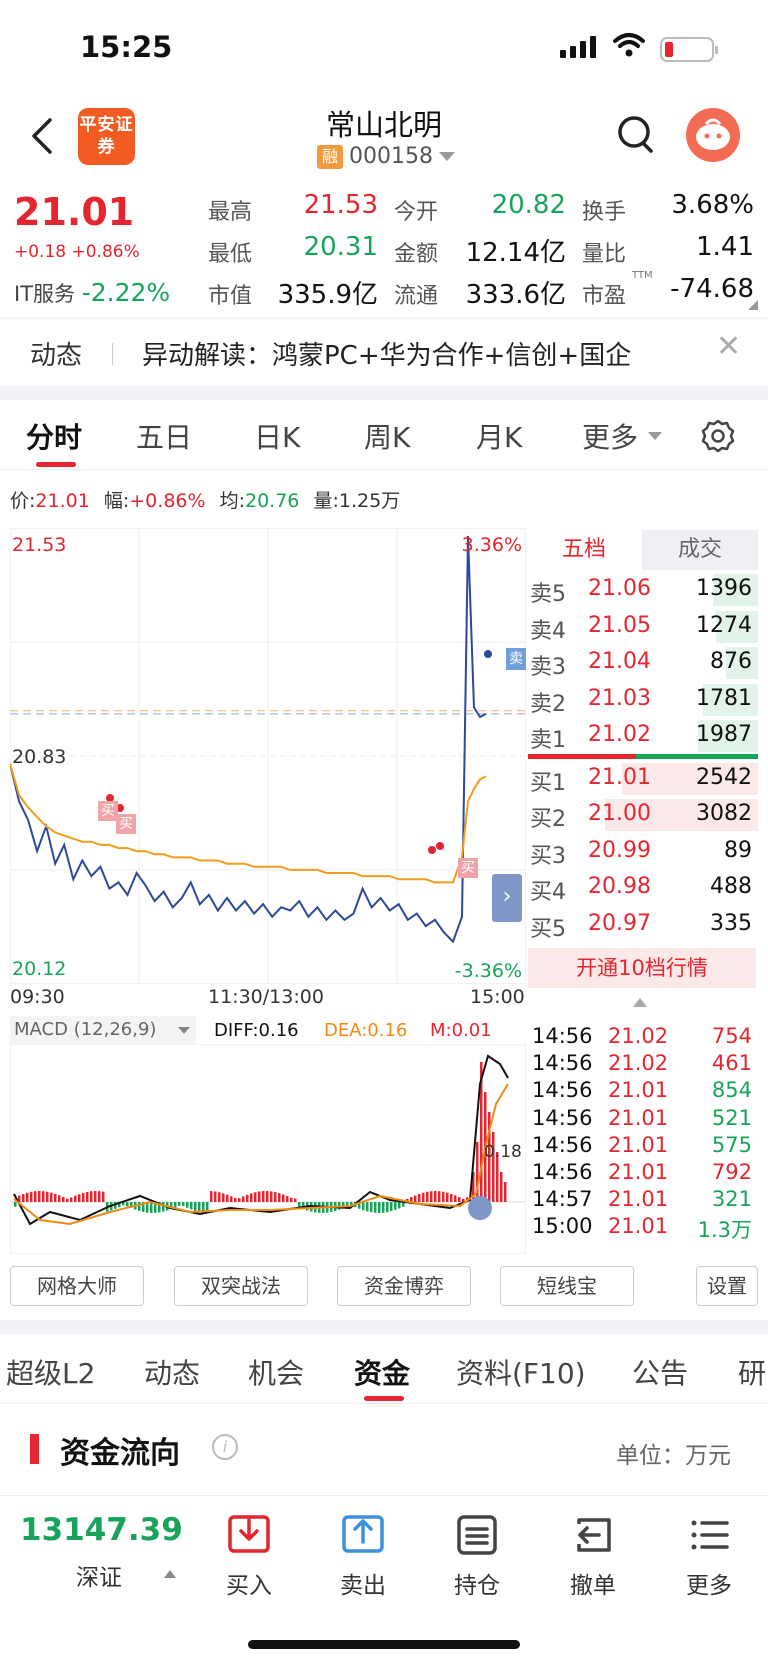 The width and height of the screenshot is (768, 1663). I want to click on tab-announcements: 公告, so click(660, 1373).